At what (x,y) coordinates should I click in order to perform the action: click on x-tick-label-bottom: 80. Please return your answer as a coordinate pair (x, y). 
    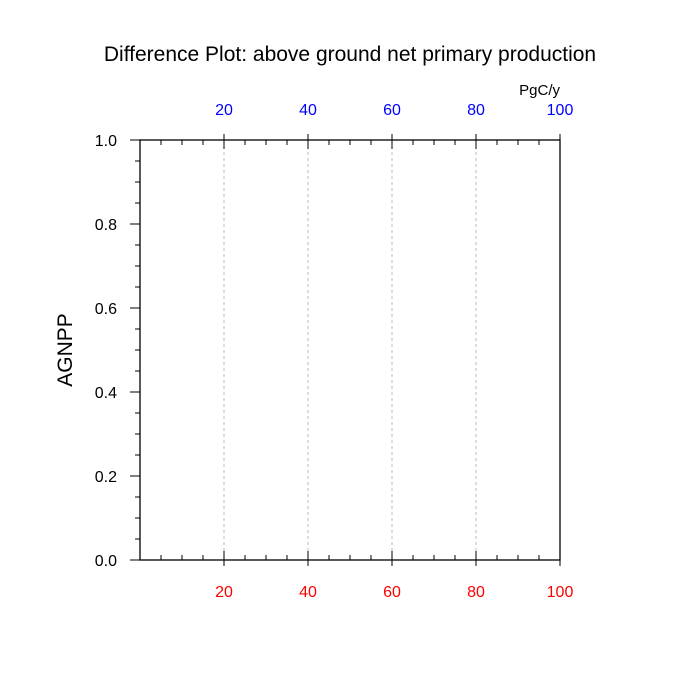
    Looking at the image, I should click on (476, 592).